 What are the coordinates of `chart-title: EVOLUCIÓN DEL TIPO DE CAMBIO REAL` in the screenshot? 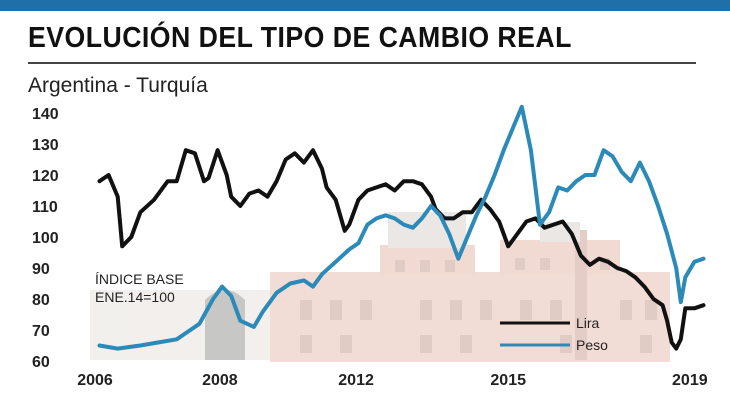 It's located at (300, 38).